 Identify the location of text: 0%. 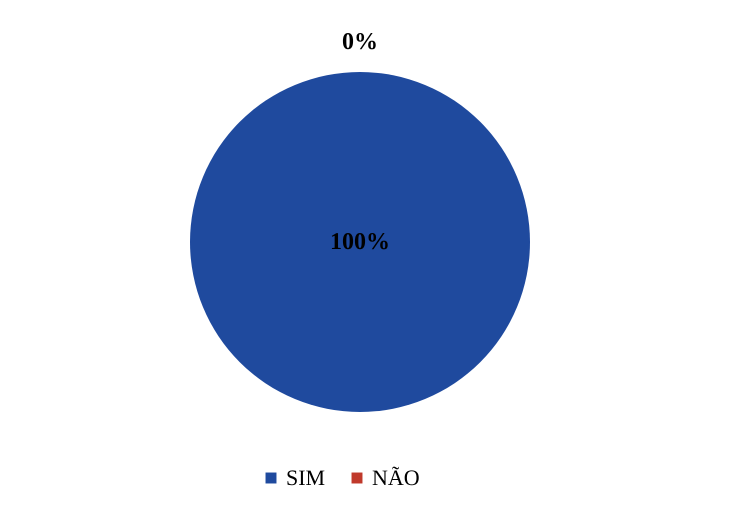
(360, 42).